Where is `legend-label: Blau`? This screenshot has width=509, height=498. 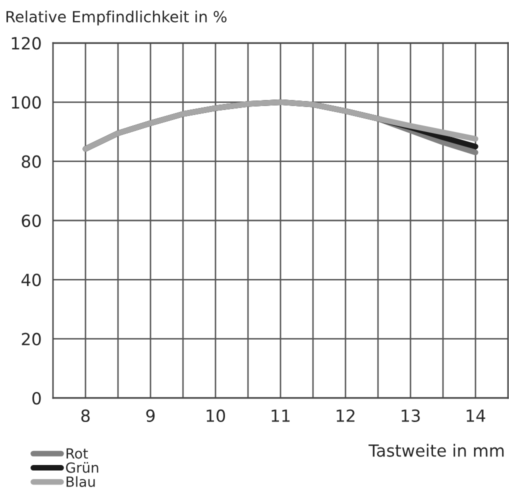
legend-label: Blau is located at coordinates (80, 481).